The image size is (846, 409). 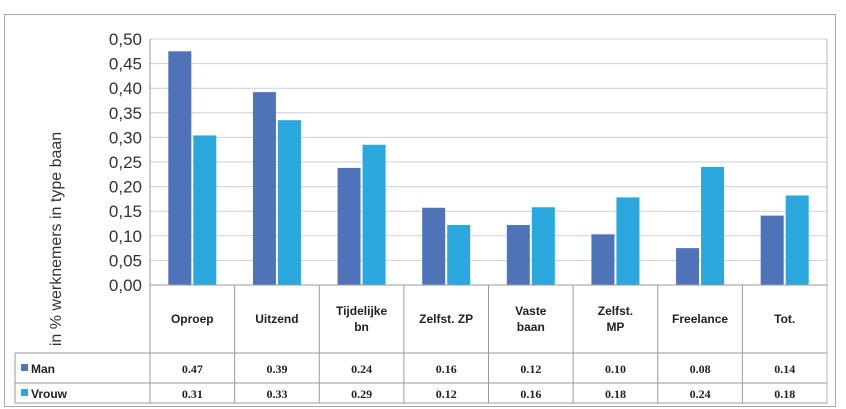 I want to click on y-tick-label: 0,45, so click(x=125, y=64).